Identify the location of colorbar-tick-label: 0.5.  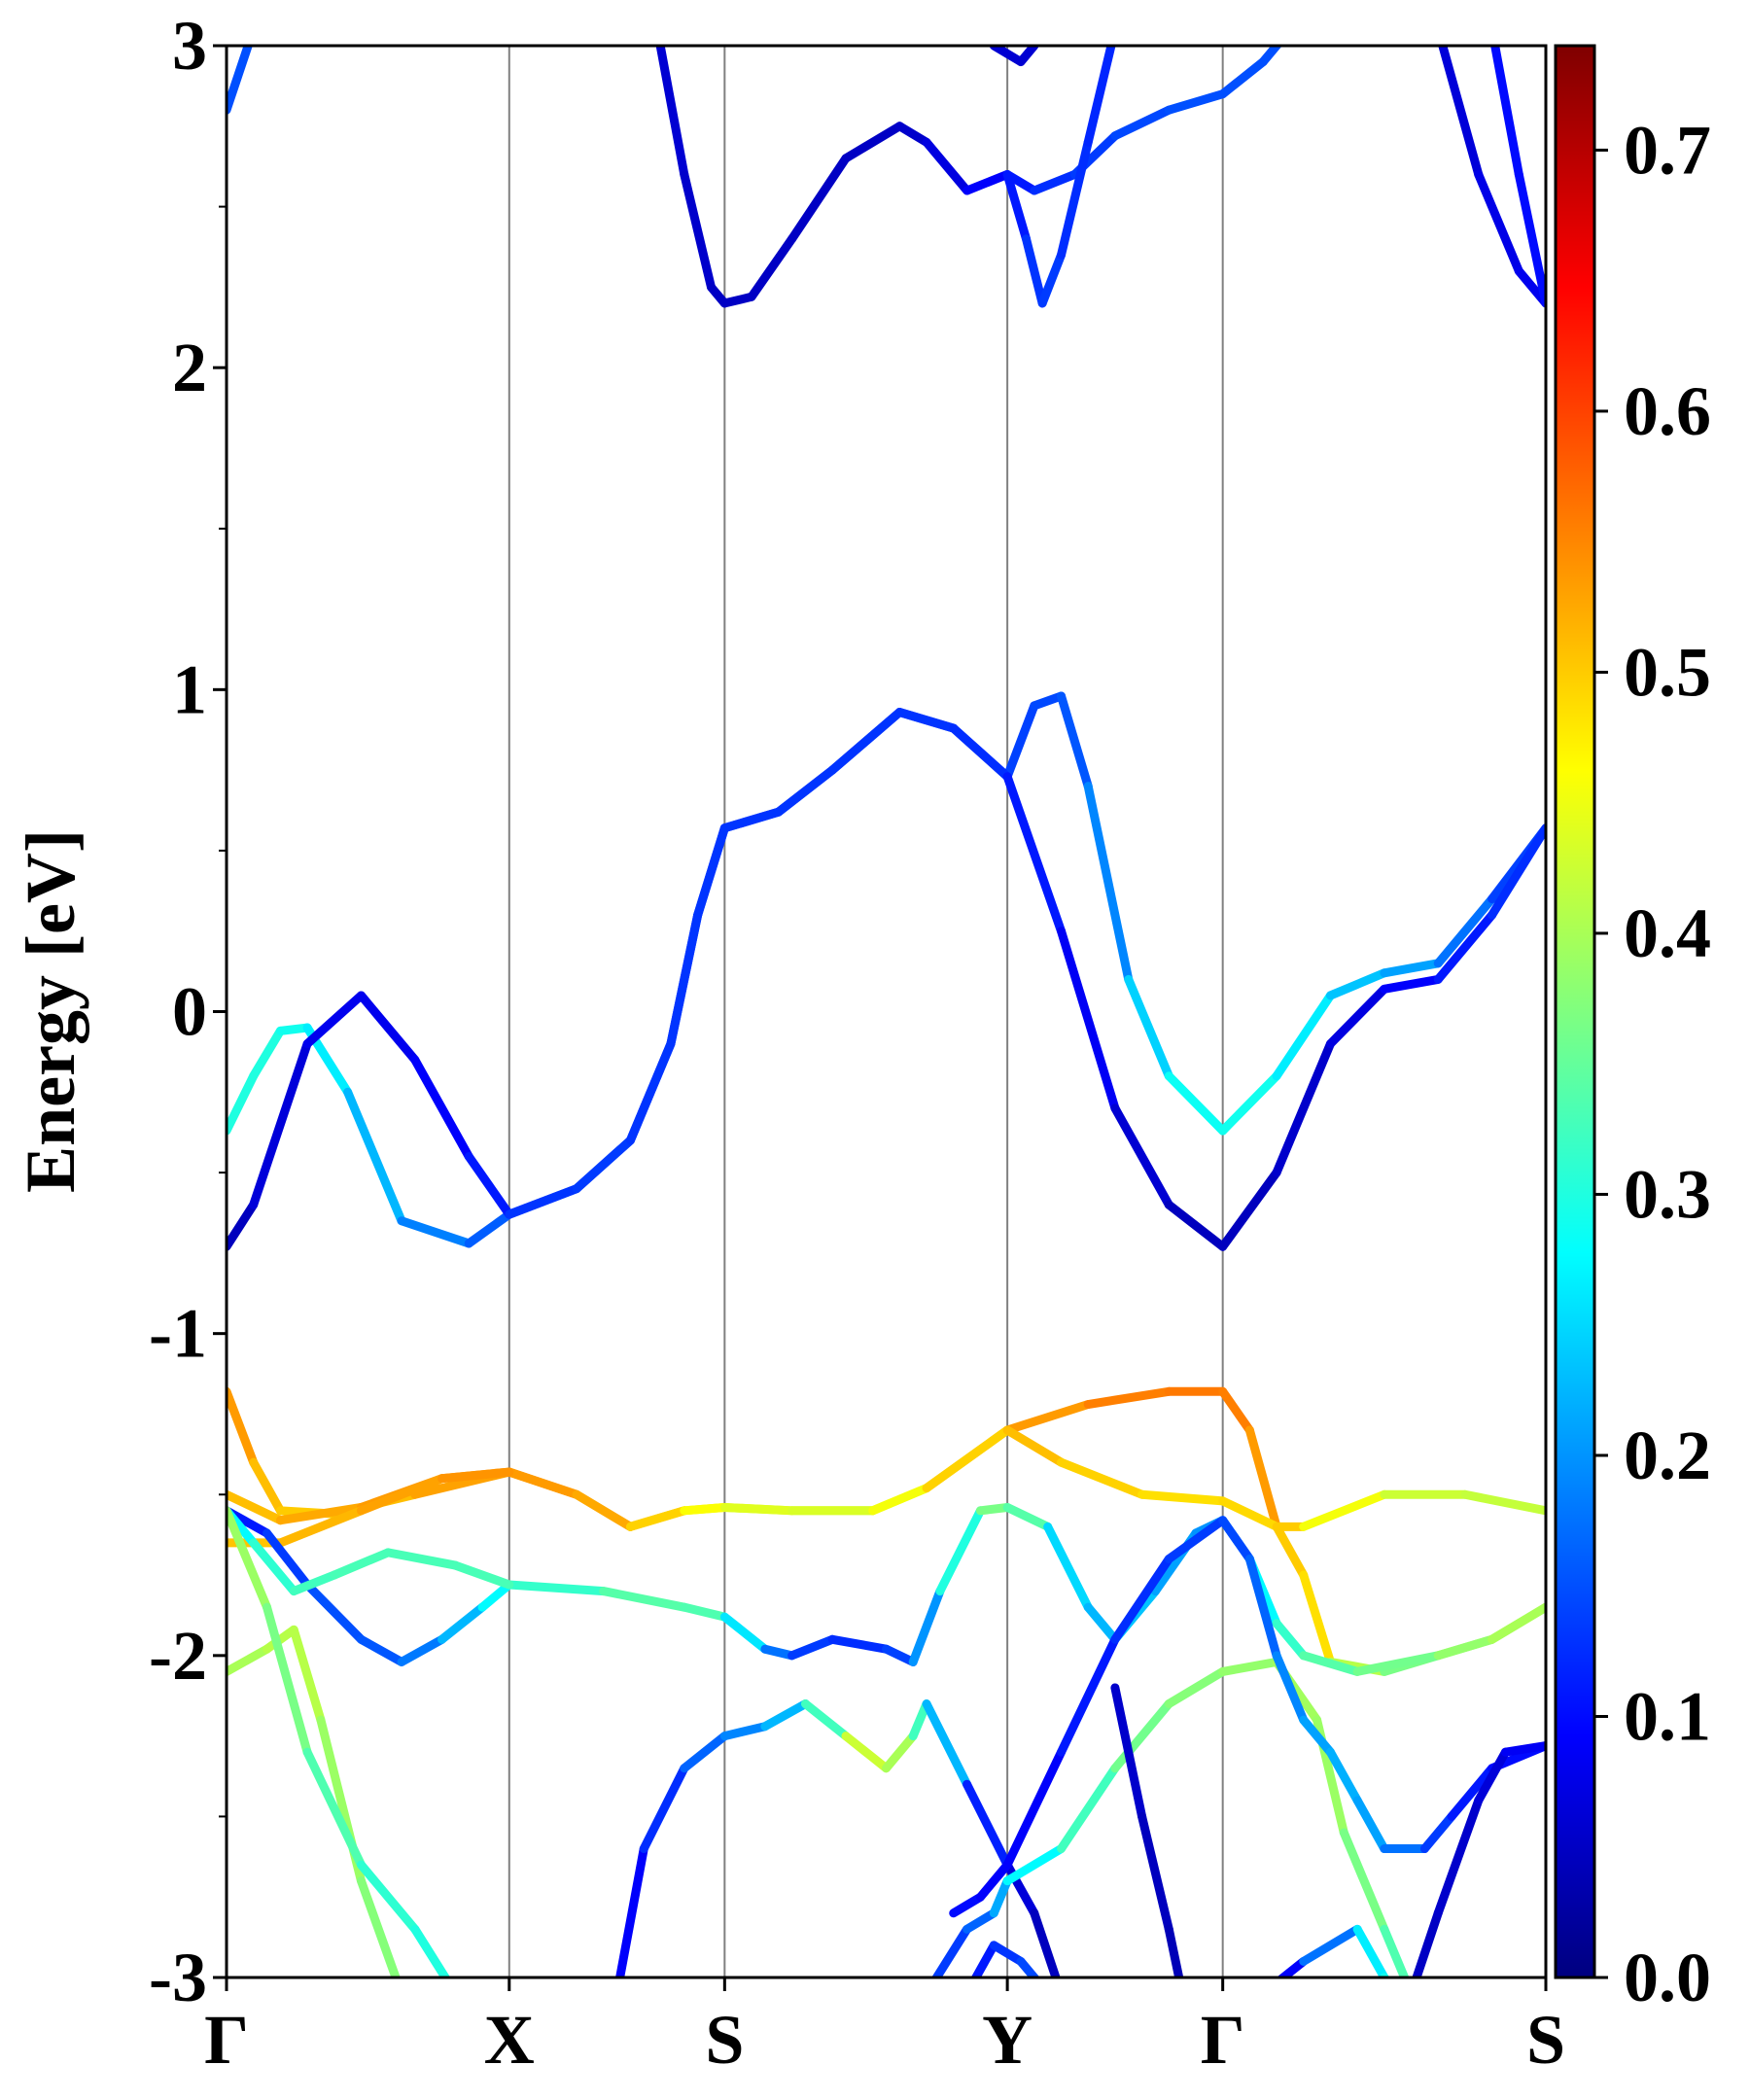
(1667, 672).